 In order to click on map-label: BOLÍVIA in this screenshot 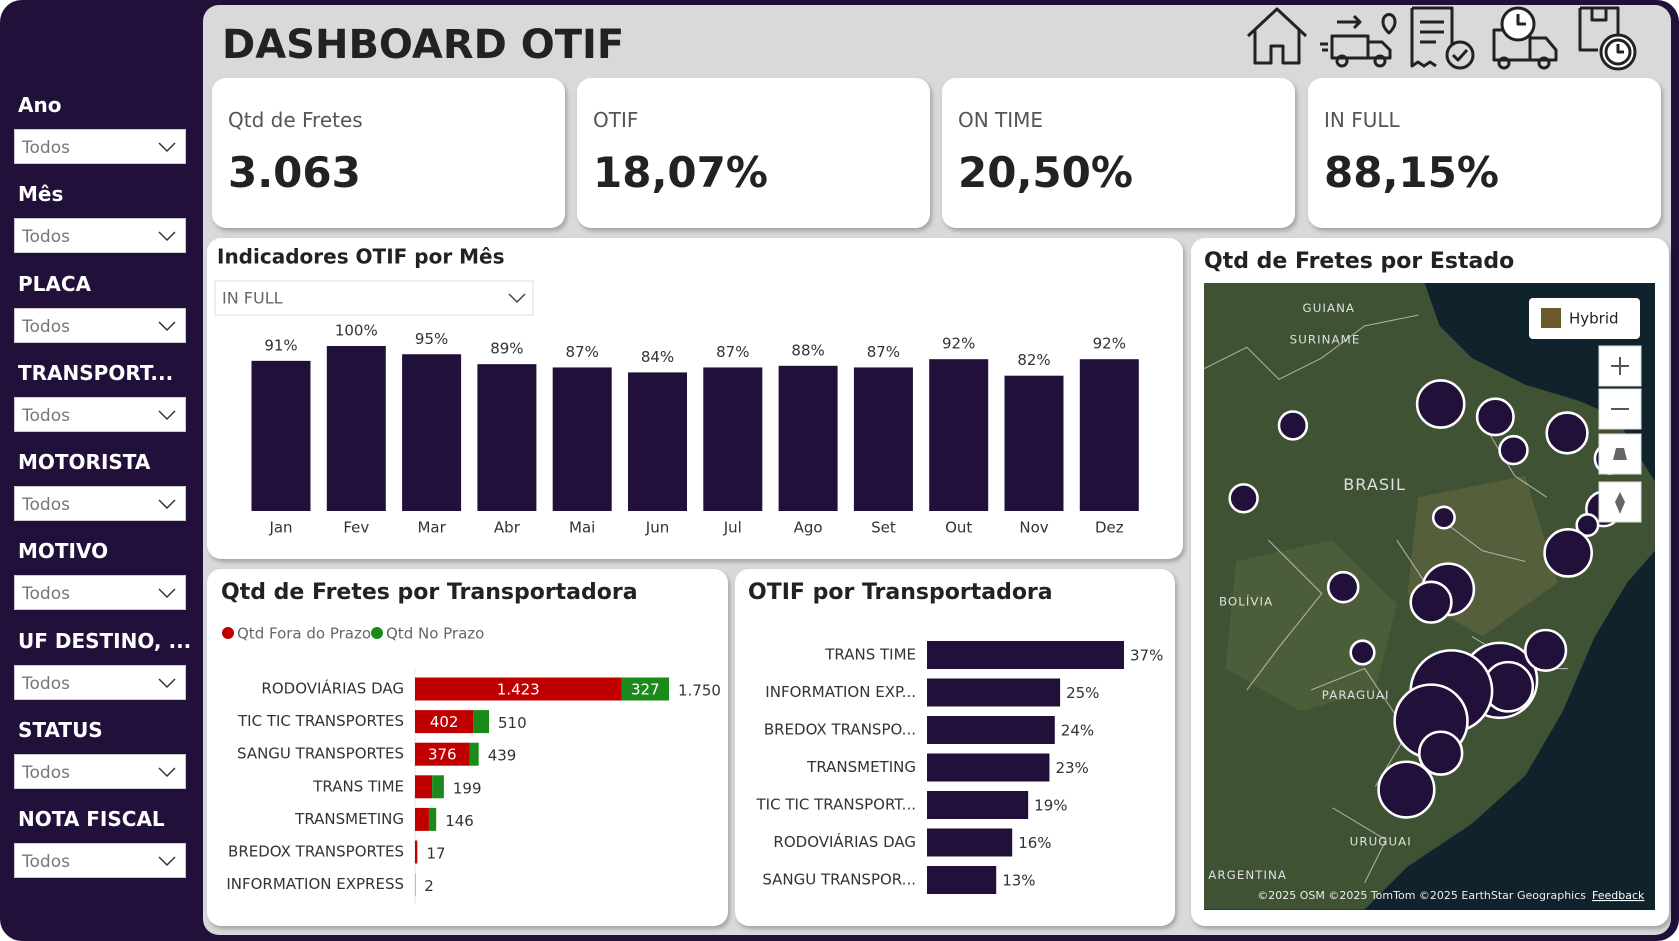, I will do `click(1246, 601)`.